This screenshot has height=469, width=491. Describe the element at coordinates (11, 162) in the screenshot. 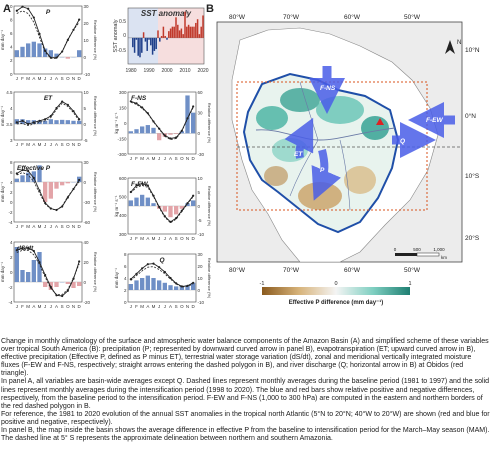

I see `ytick-label: 8` at that location.